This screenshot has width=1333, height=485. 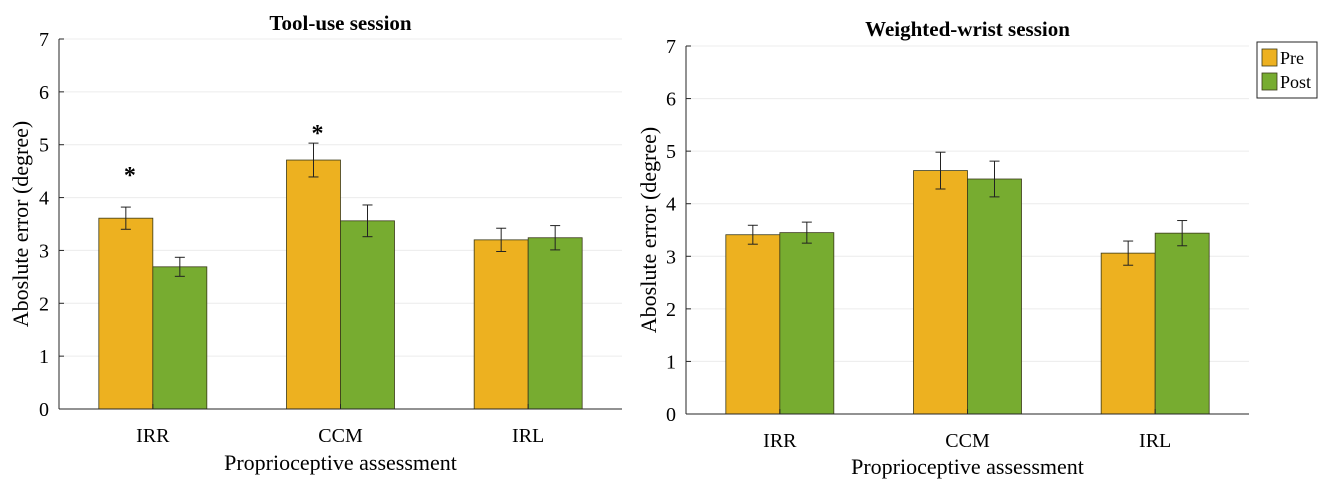 What do you see at coordinates (1269, 81) in the screenshot?
I see `legend-swatch-post` at bounding box center [1269, 81].